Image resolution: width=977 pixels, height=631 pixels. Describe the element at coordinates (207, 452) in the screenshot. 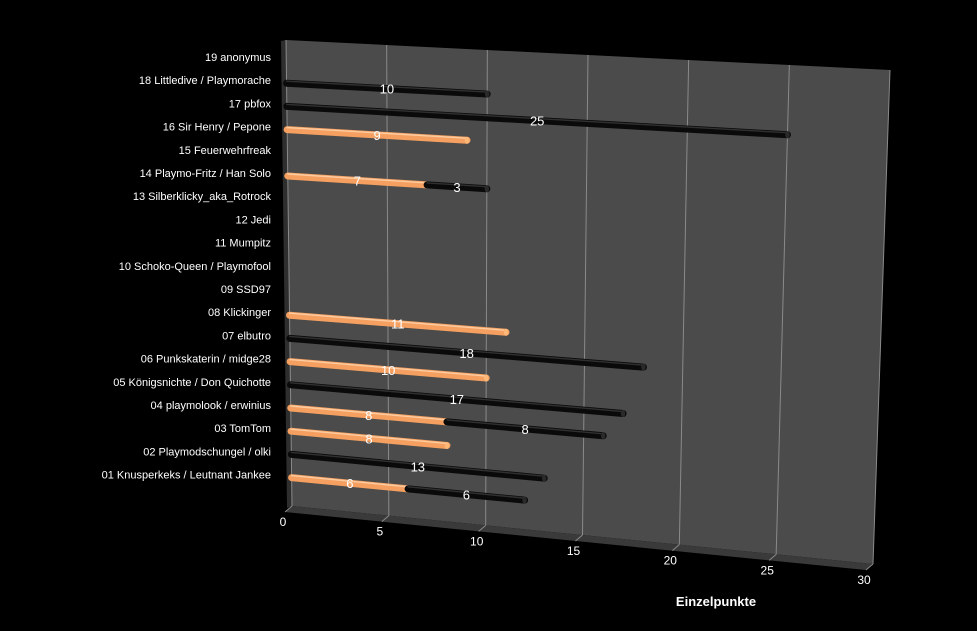

I see `category-label: 02 Playmodschungel / olki` at that location.